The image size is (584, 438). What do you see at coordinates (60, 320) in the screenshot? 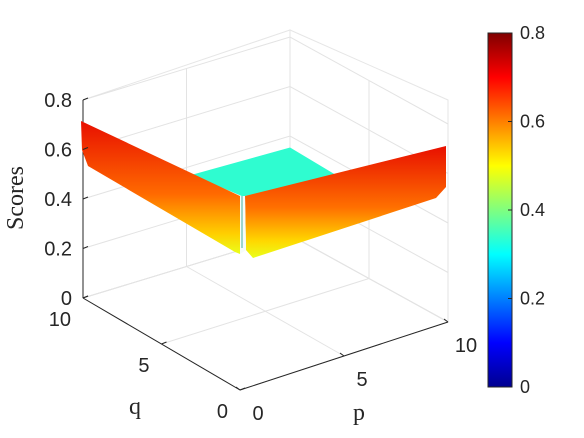
I see `q-tick-label: 10` at bounding box center [60, 320].